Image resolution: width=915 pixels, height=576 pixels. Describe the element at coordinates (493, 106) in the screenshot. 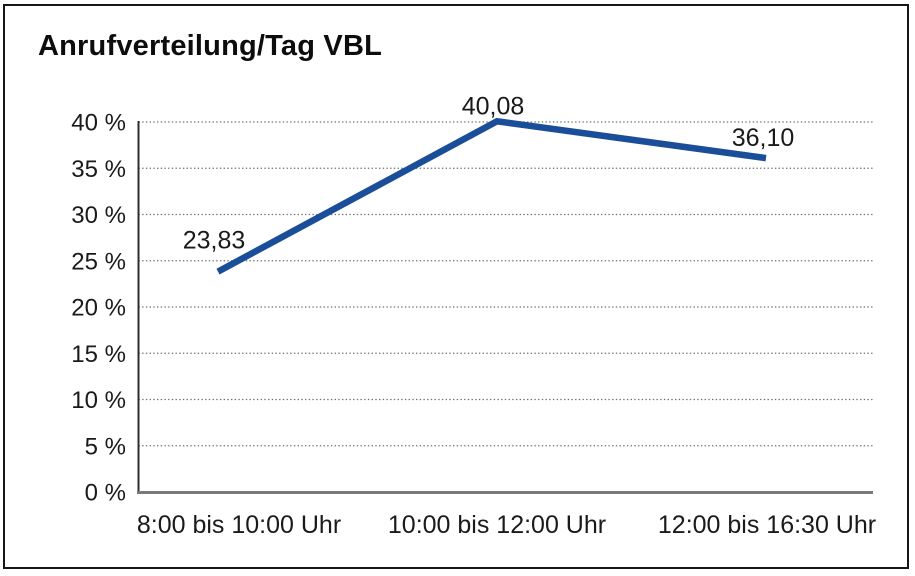

I see `data-point-label: 40,08` at that location.